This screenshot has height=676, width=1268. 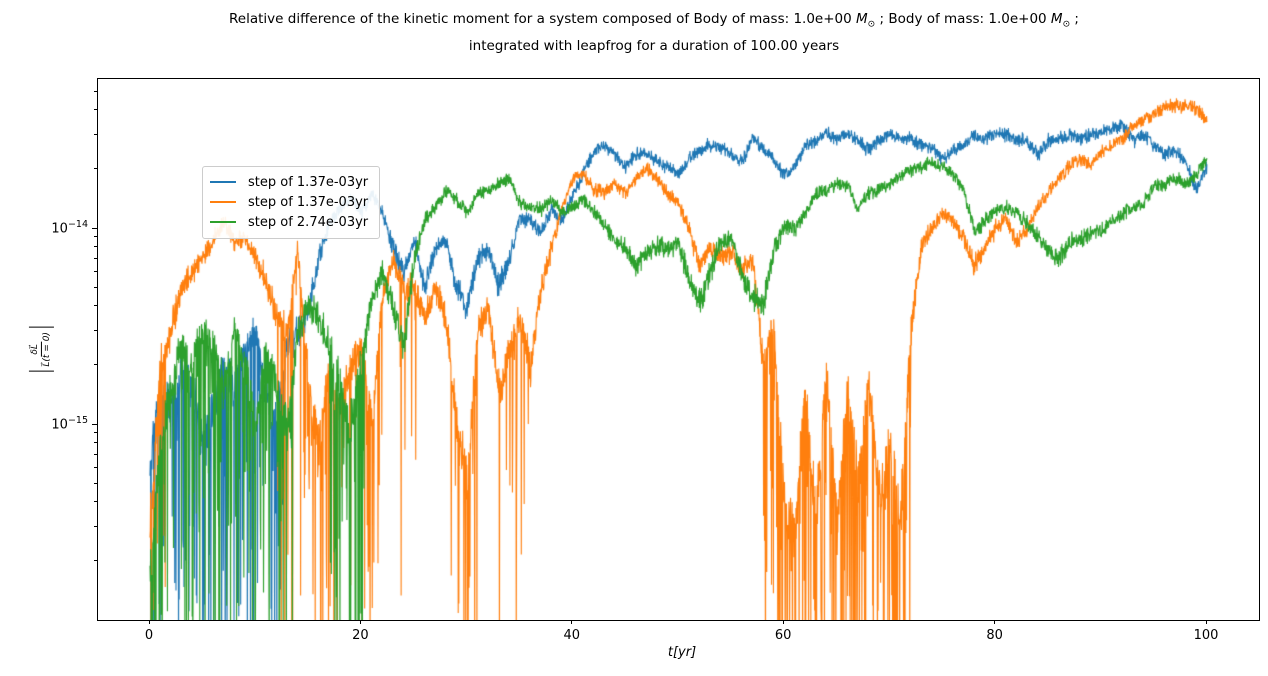 What do you see at coordinates (69, 228) in the screenshot?
I see `y-tick-label: 10−14` at bounding box center [69, 228].